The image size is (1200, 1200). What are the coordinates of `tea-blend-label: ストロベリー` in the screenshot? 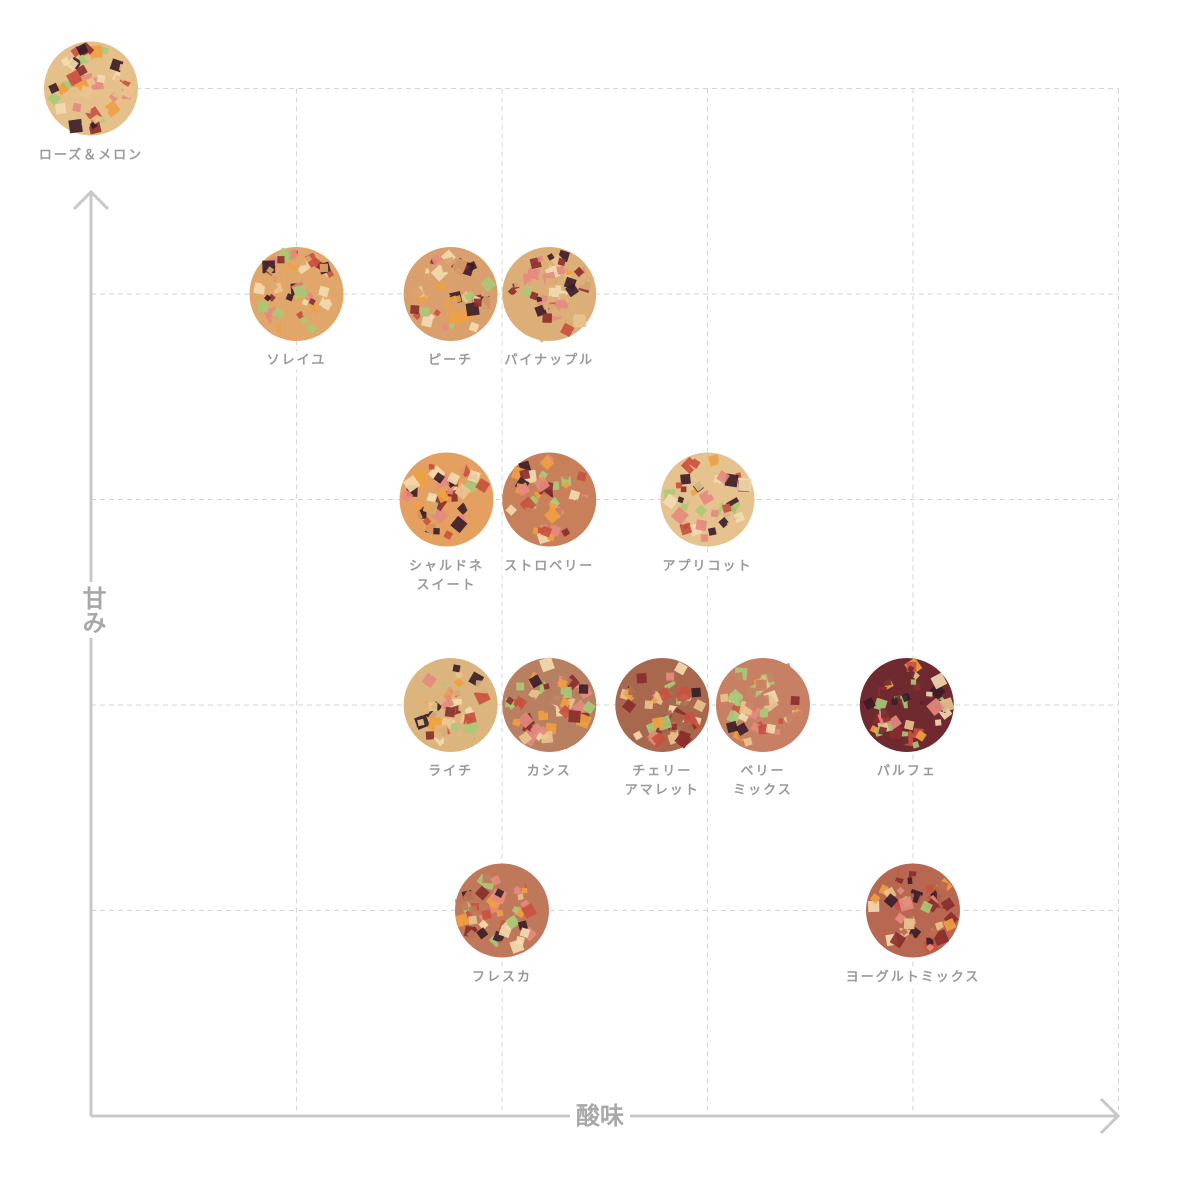 It's located at (549, 566).